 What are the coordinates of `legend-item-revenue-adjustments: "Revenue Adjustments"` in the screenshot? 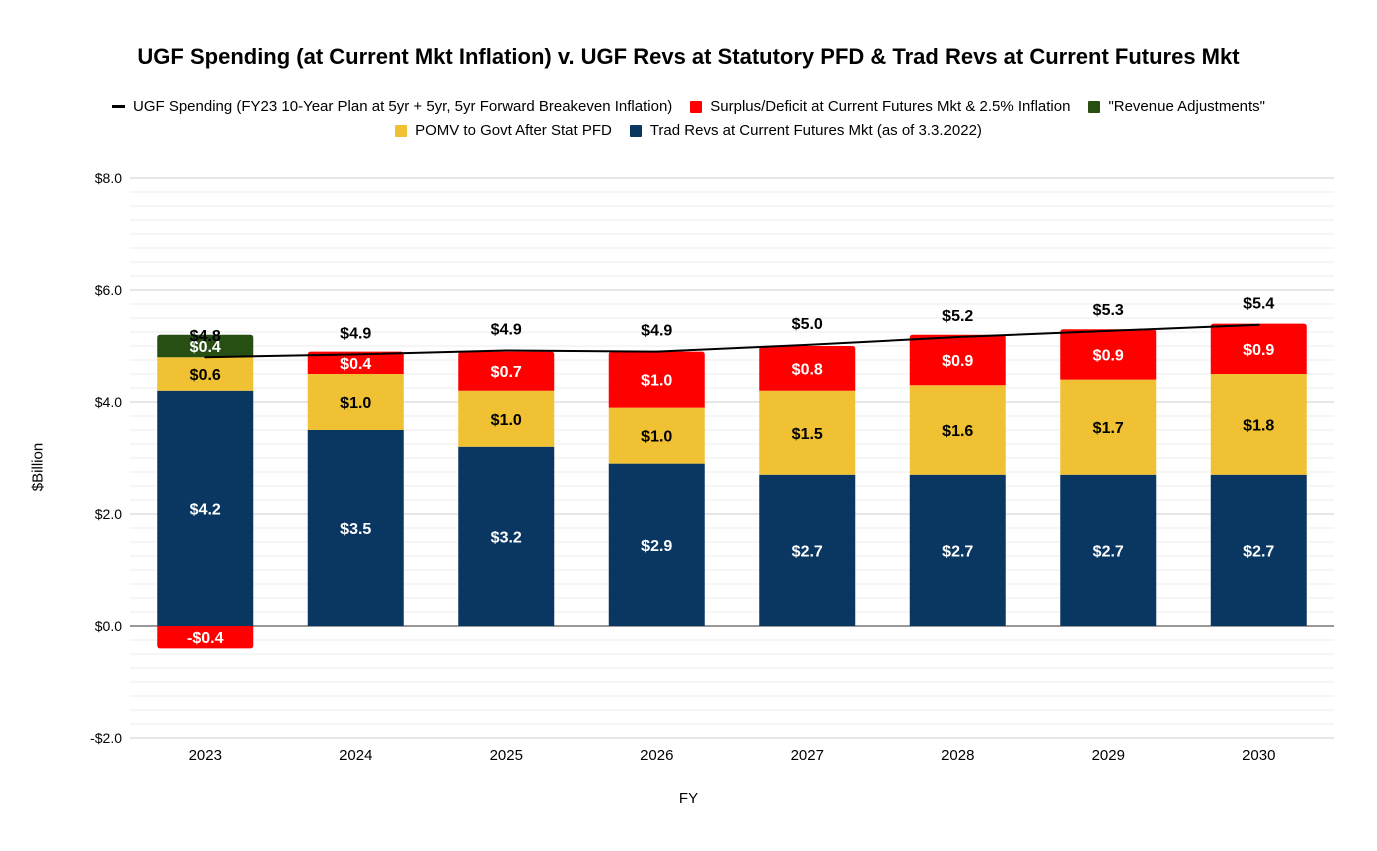 It's located at (1176, 106).